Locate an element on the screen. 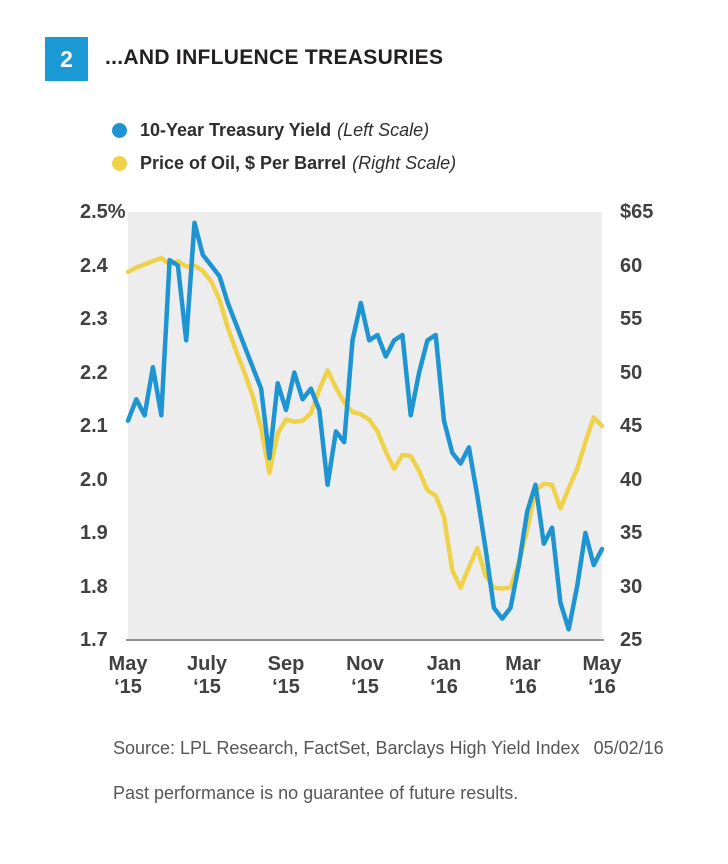  left-axis-tick: 2.1 is located at coordinates (94, 426).